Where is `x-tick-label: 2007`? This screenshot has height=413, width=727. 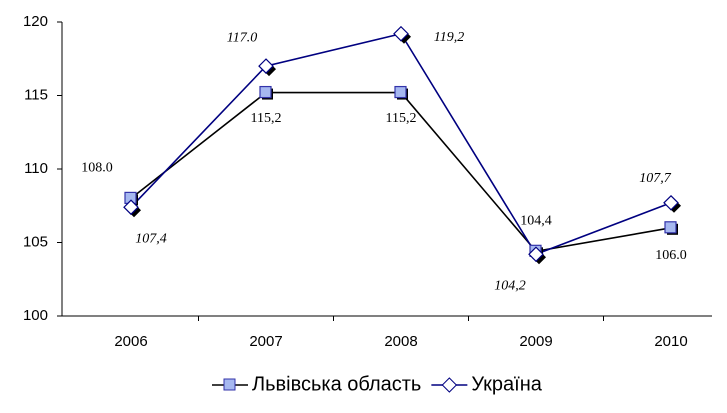 x-tick-label: 2007 is located at coordinates (265, 341).